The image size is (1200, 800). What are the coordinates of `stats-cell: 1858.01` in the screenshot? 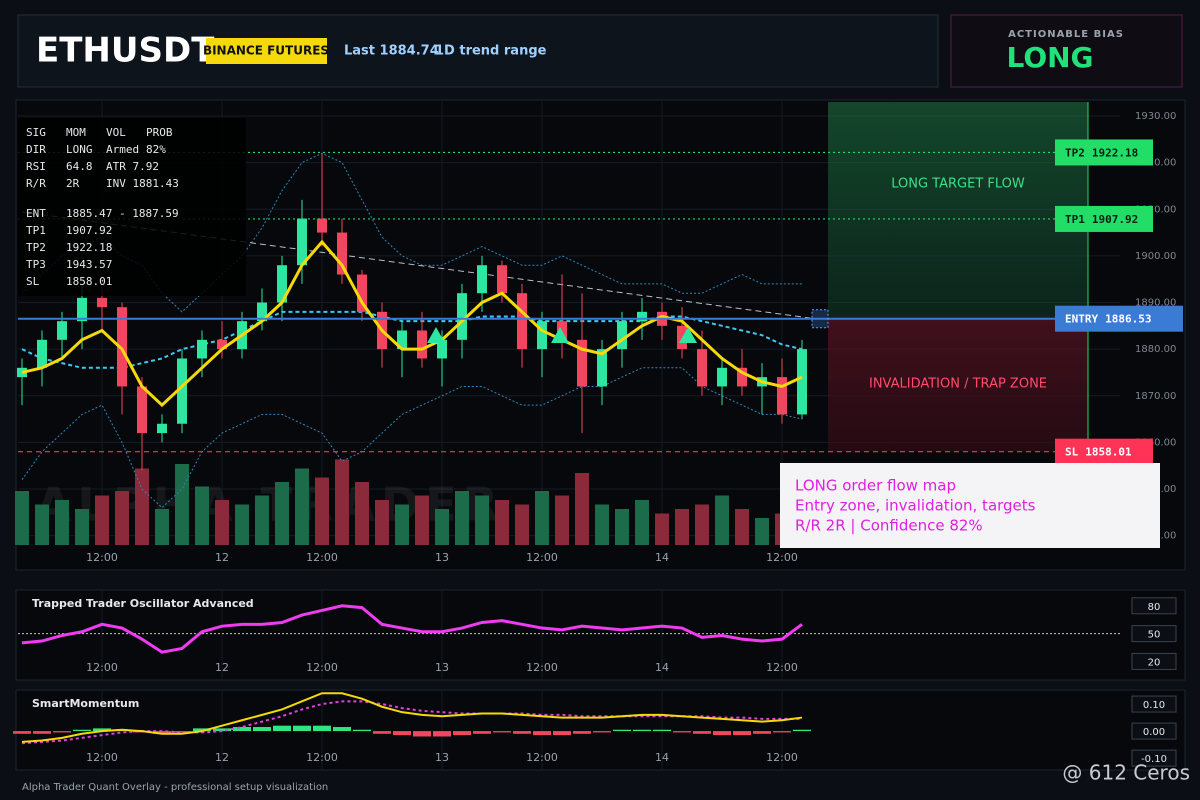 It's located at (89, 281).